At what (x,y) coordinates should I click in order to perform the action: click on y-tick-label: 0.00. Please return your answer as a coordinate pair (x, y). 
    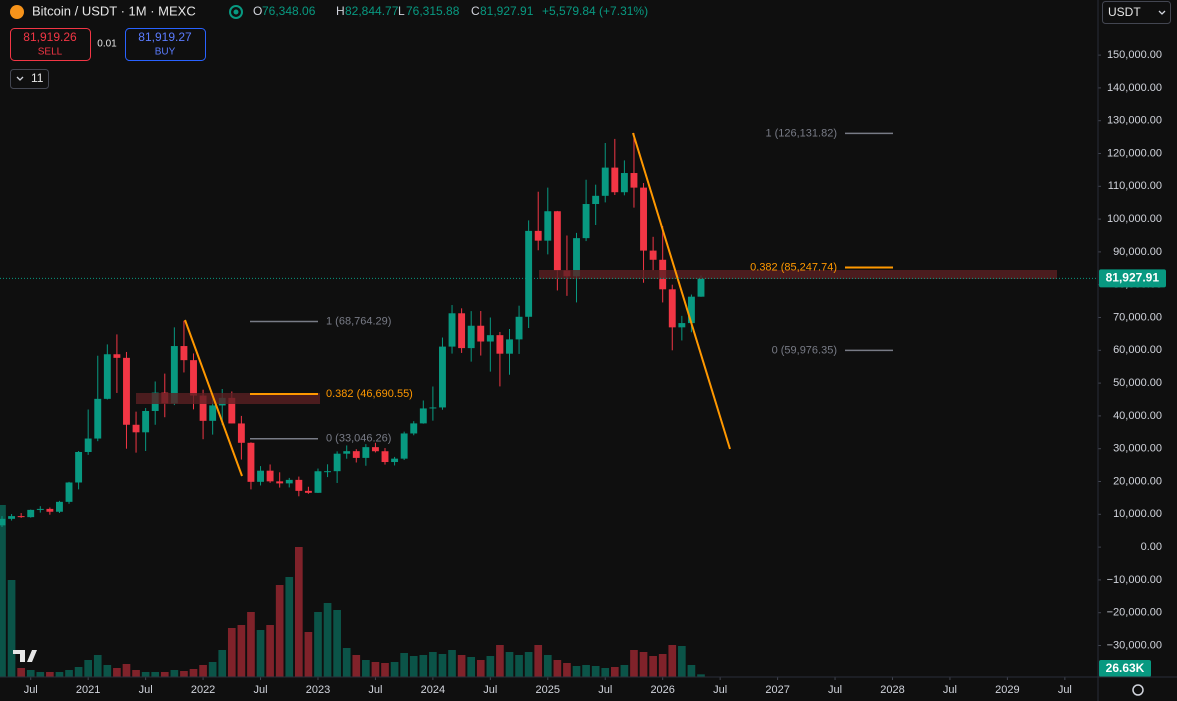
    Looking at the image, I should click on (1151, 547).